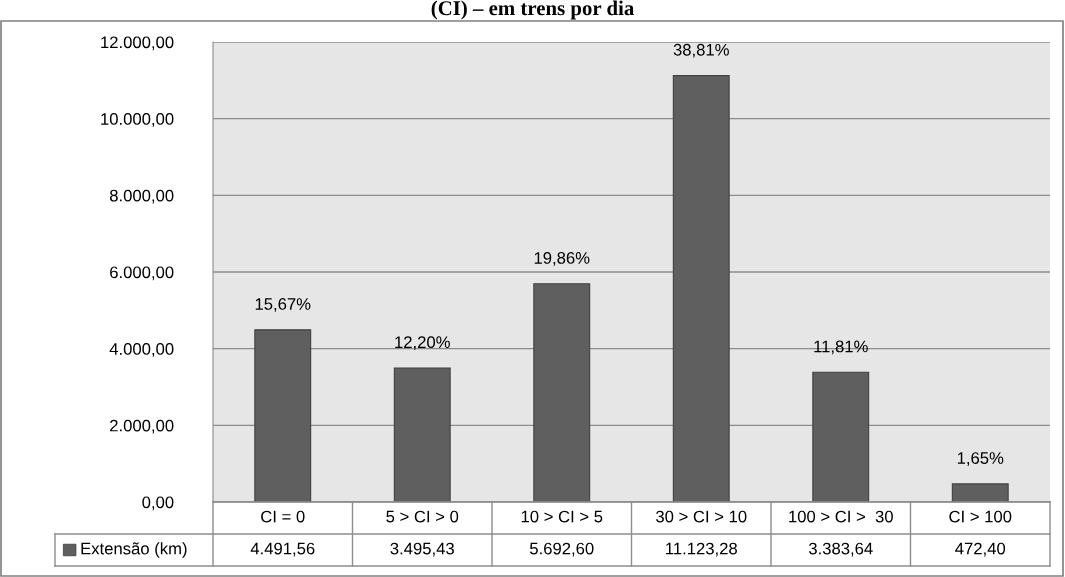 The width and height of the screenshot is (1065, 577). What do you see at coordinates (283, 305) in the screenshot?
I see `annotation: 15,67%` at bounding box center [283, 305].